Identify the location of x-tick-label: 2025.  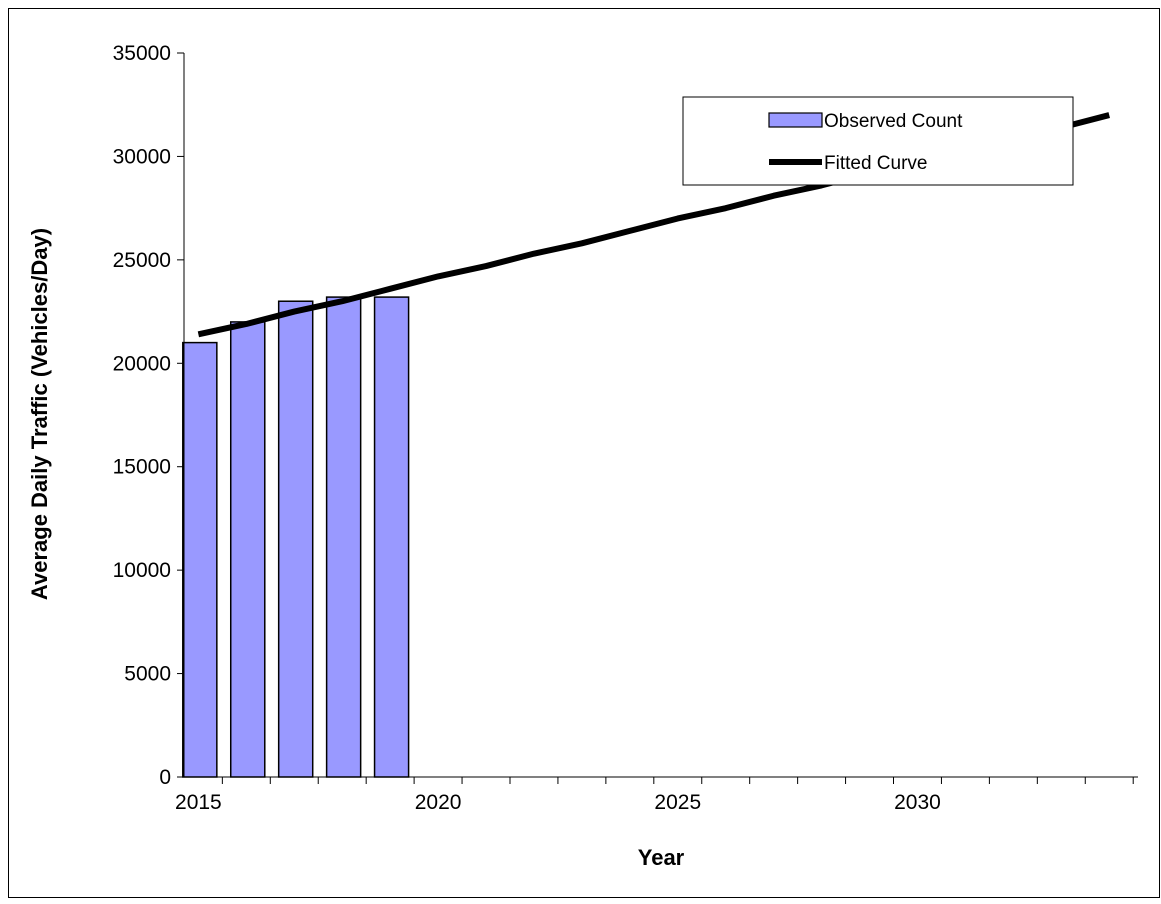
(677, 802).